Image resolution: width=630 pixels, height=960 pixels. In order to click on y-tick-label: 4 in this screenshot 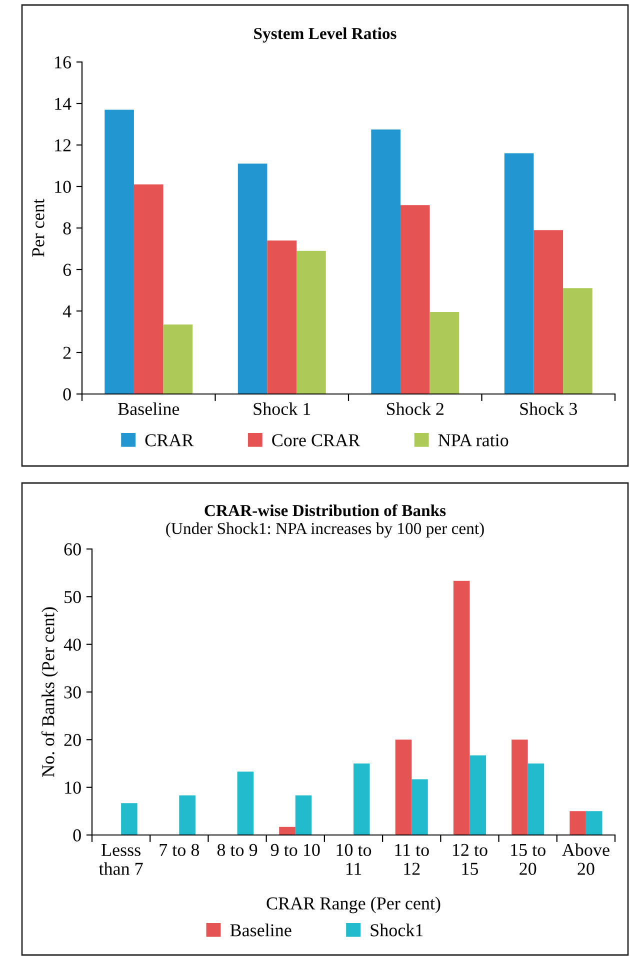, I will do `click(67, 311)`.